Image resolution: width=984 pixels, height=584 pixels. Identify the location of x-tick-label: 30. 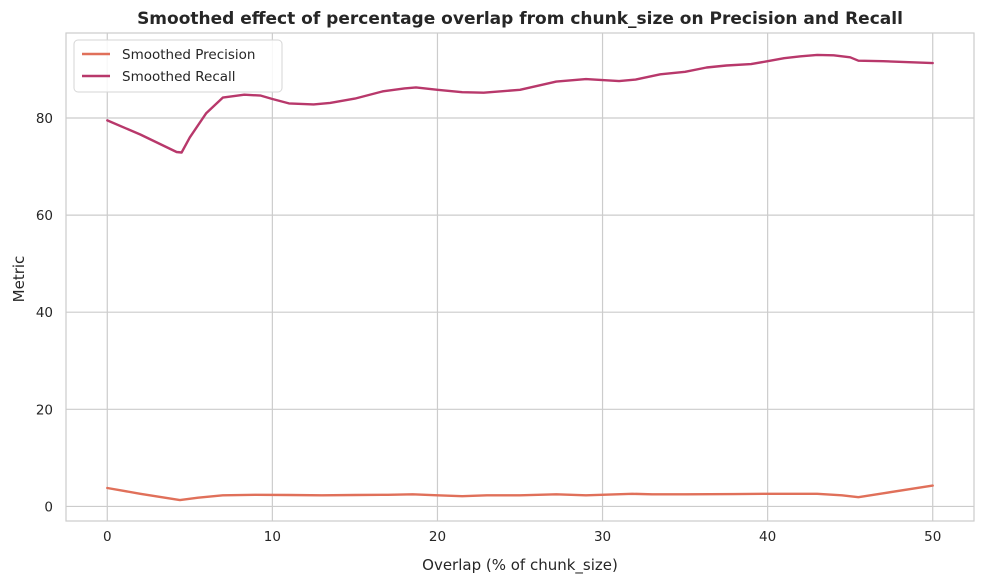
(602, 537).